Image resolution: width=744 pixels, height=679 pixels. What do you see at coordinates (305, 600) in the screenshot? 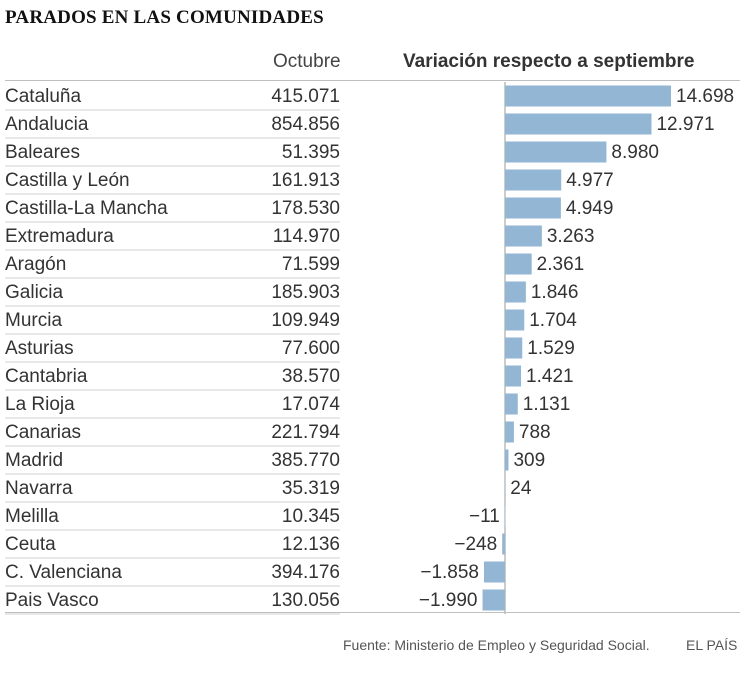
I see `octubre-value: 130.056` at bounding box center [305, 600].